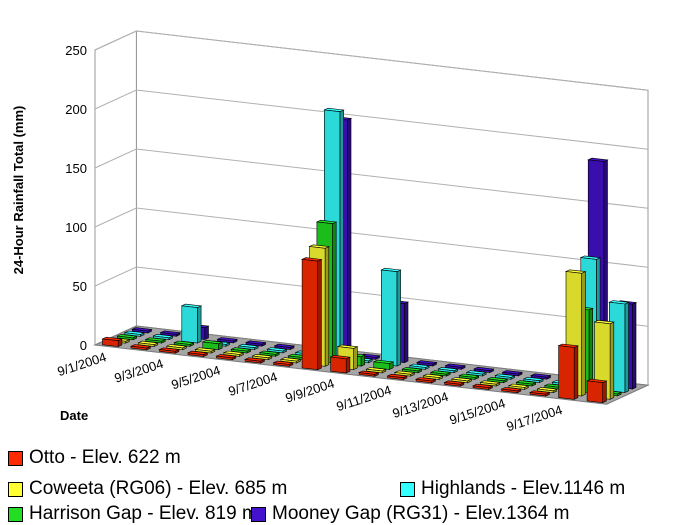  Describe the element at coordinates (76, 50) in the screenshot. I see `y-tick-label: 250` at that location.